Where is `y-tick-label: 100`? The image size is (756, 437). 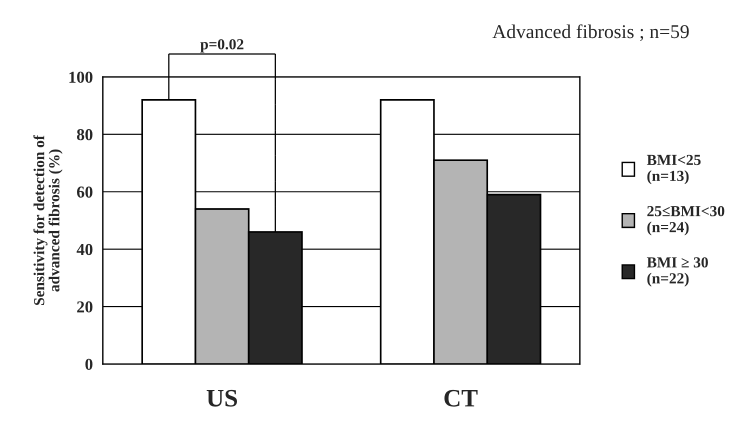
y-tick-label: 100 is located at coordinates (80, 77).